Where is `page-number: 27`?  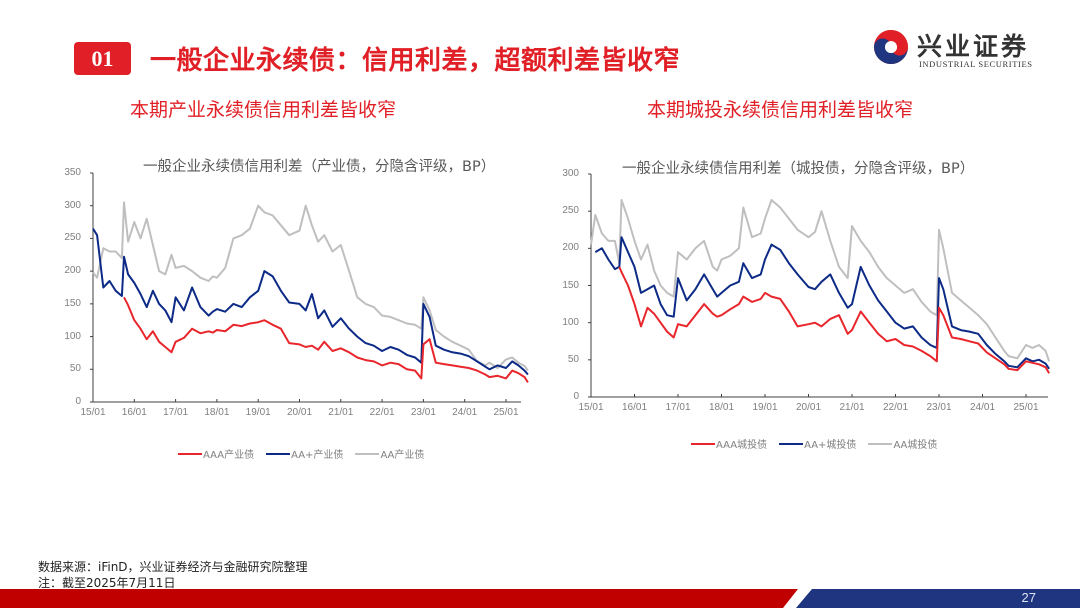
page-number: 27 is located at coordinates (1028, 597).